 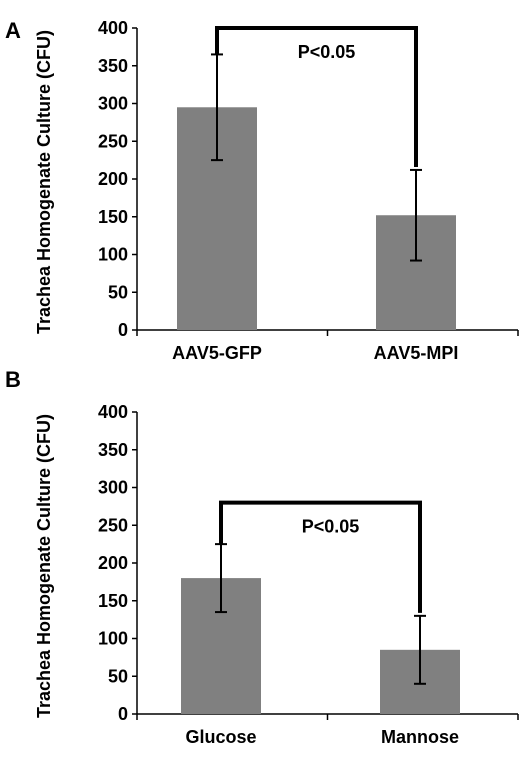 I want to click on panel-b-category-label-1: Mannose, so click(x=420, y=737).